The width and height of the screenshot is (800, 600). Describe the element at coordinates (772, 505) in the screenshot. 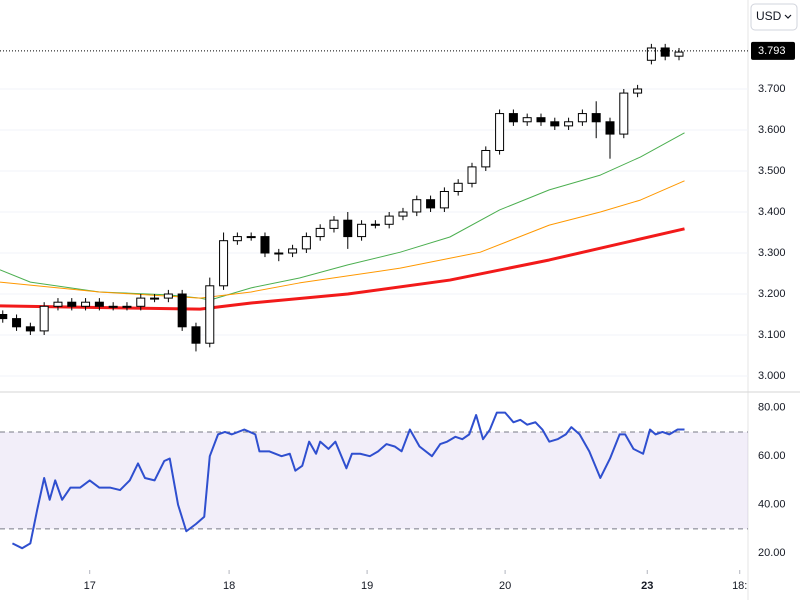

I see `y-tick-label: 40.00` at that location.